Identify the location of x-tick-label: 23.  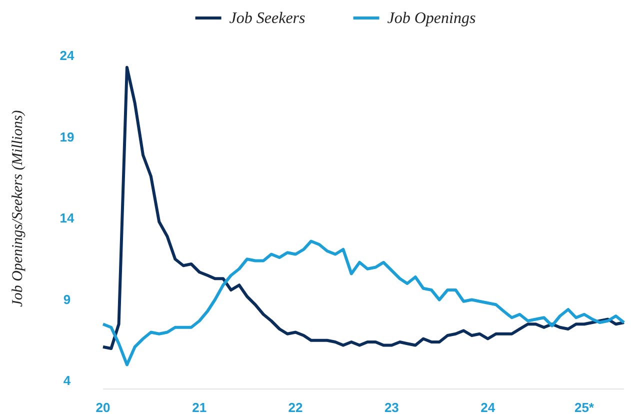
(391, 407).